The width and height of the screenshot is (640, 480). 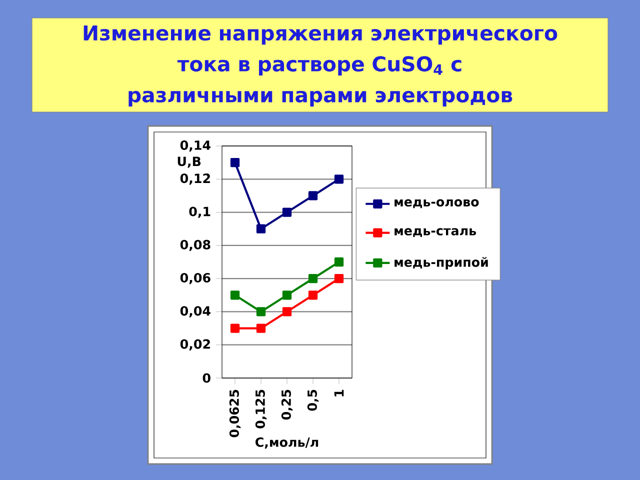 What do you see at coordinates (199, 212) in the screenshot?
I see `y-tick-label: 0,1` at bounding box center [199, 212].